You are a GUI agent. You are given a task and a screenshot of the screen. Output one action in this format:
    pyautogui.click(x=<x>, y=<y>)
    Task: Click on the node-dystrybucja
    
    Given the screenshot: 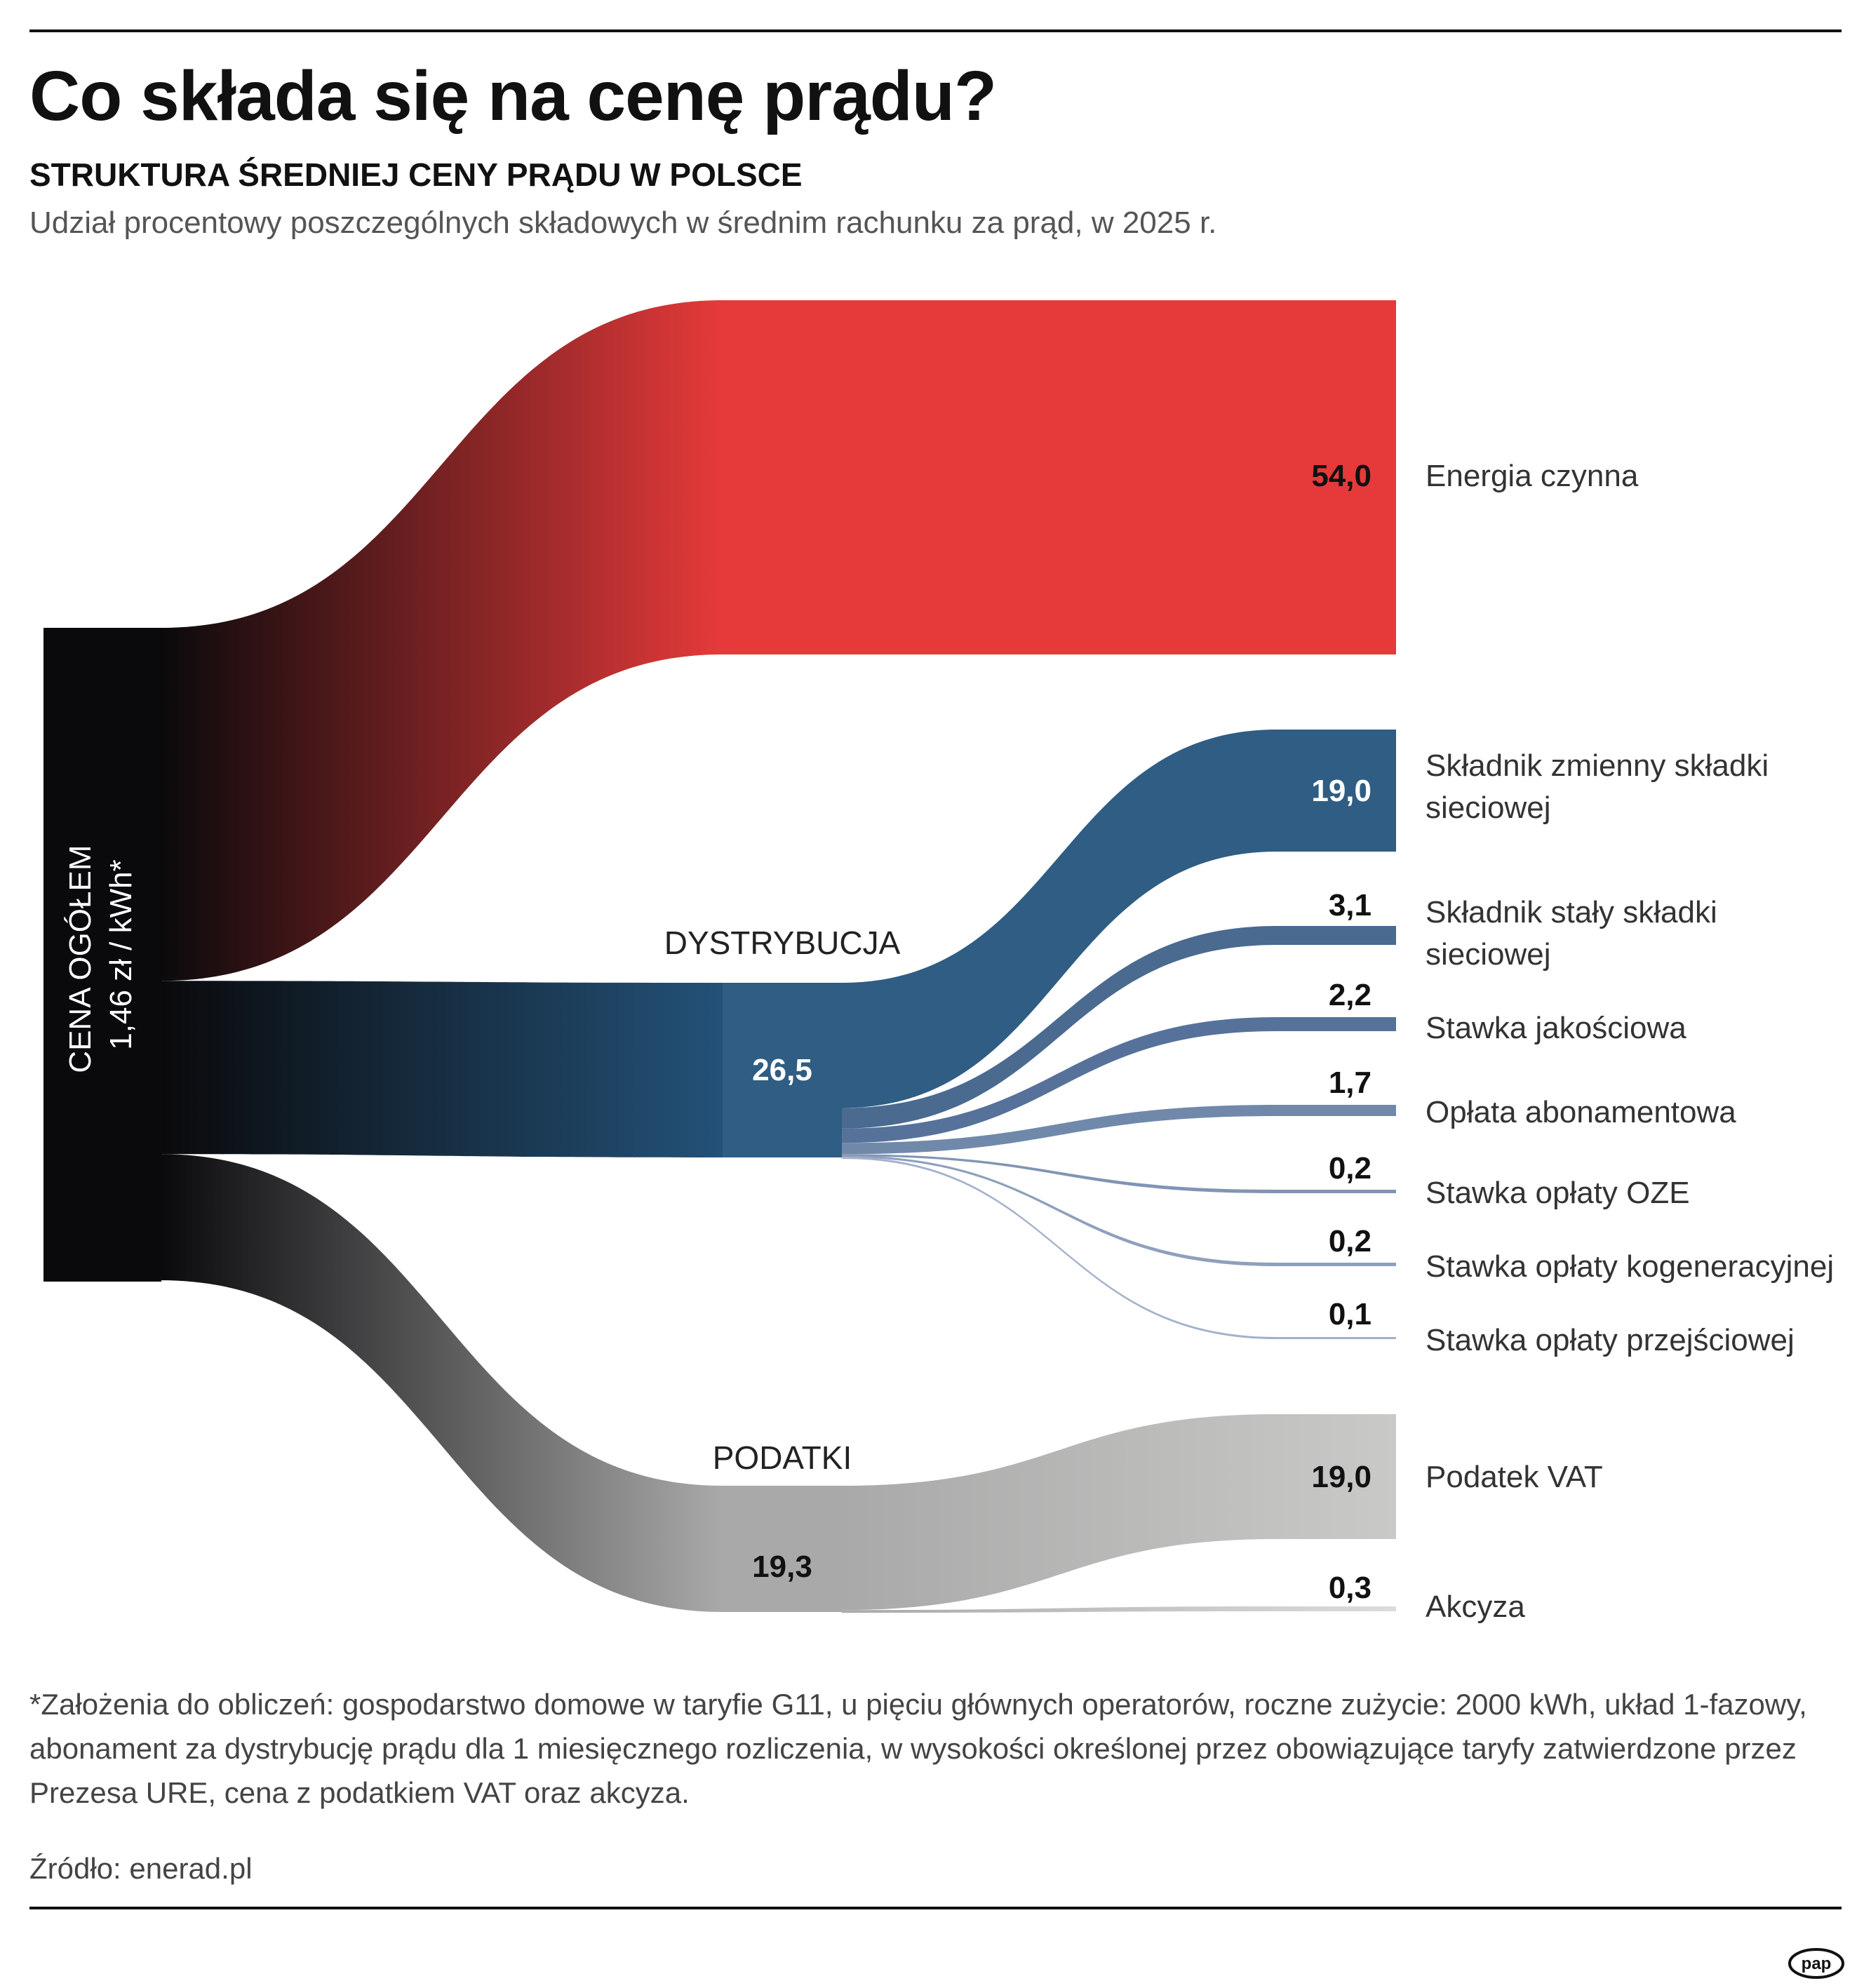 What is the action you would take?
    pyautogui.click(x=783, y=1070)
    